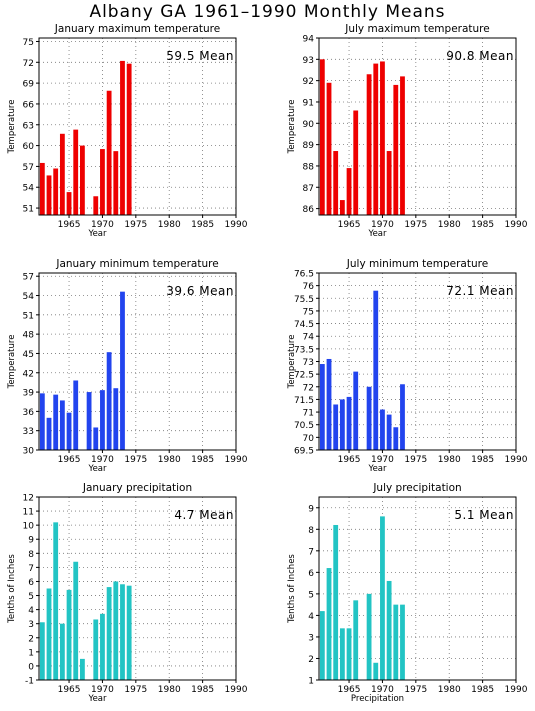 This screenshot has height=711, width=535. Describe the element at coordinates (311, 531) in the screenshot. I see `y-tick-label: 8` at that location.